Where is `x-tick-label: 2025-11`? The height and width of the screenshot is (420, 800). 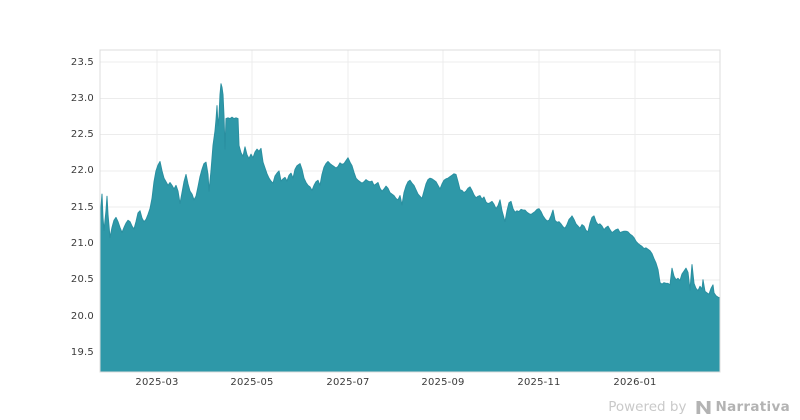
x-tick-label: 2025-11 is located at coordinates (539, 382).